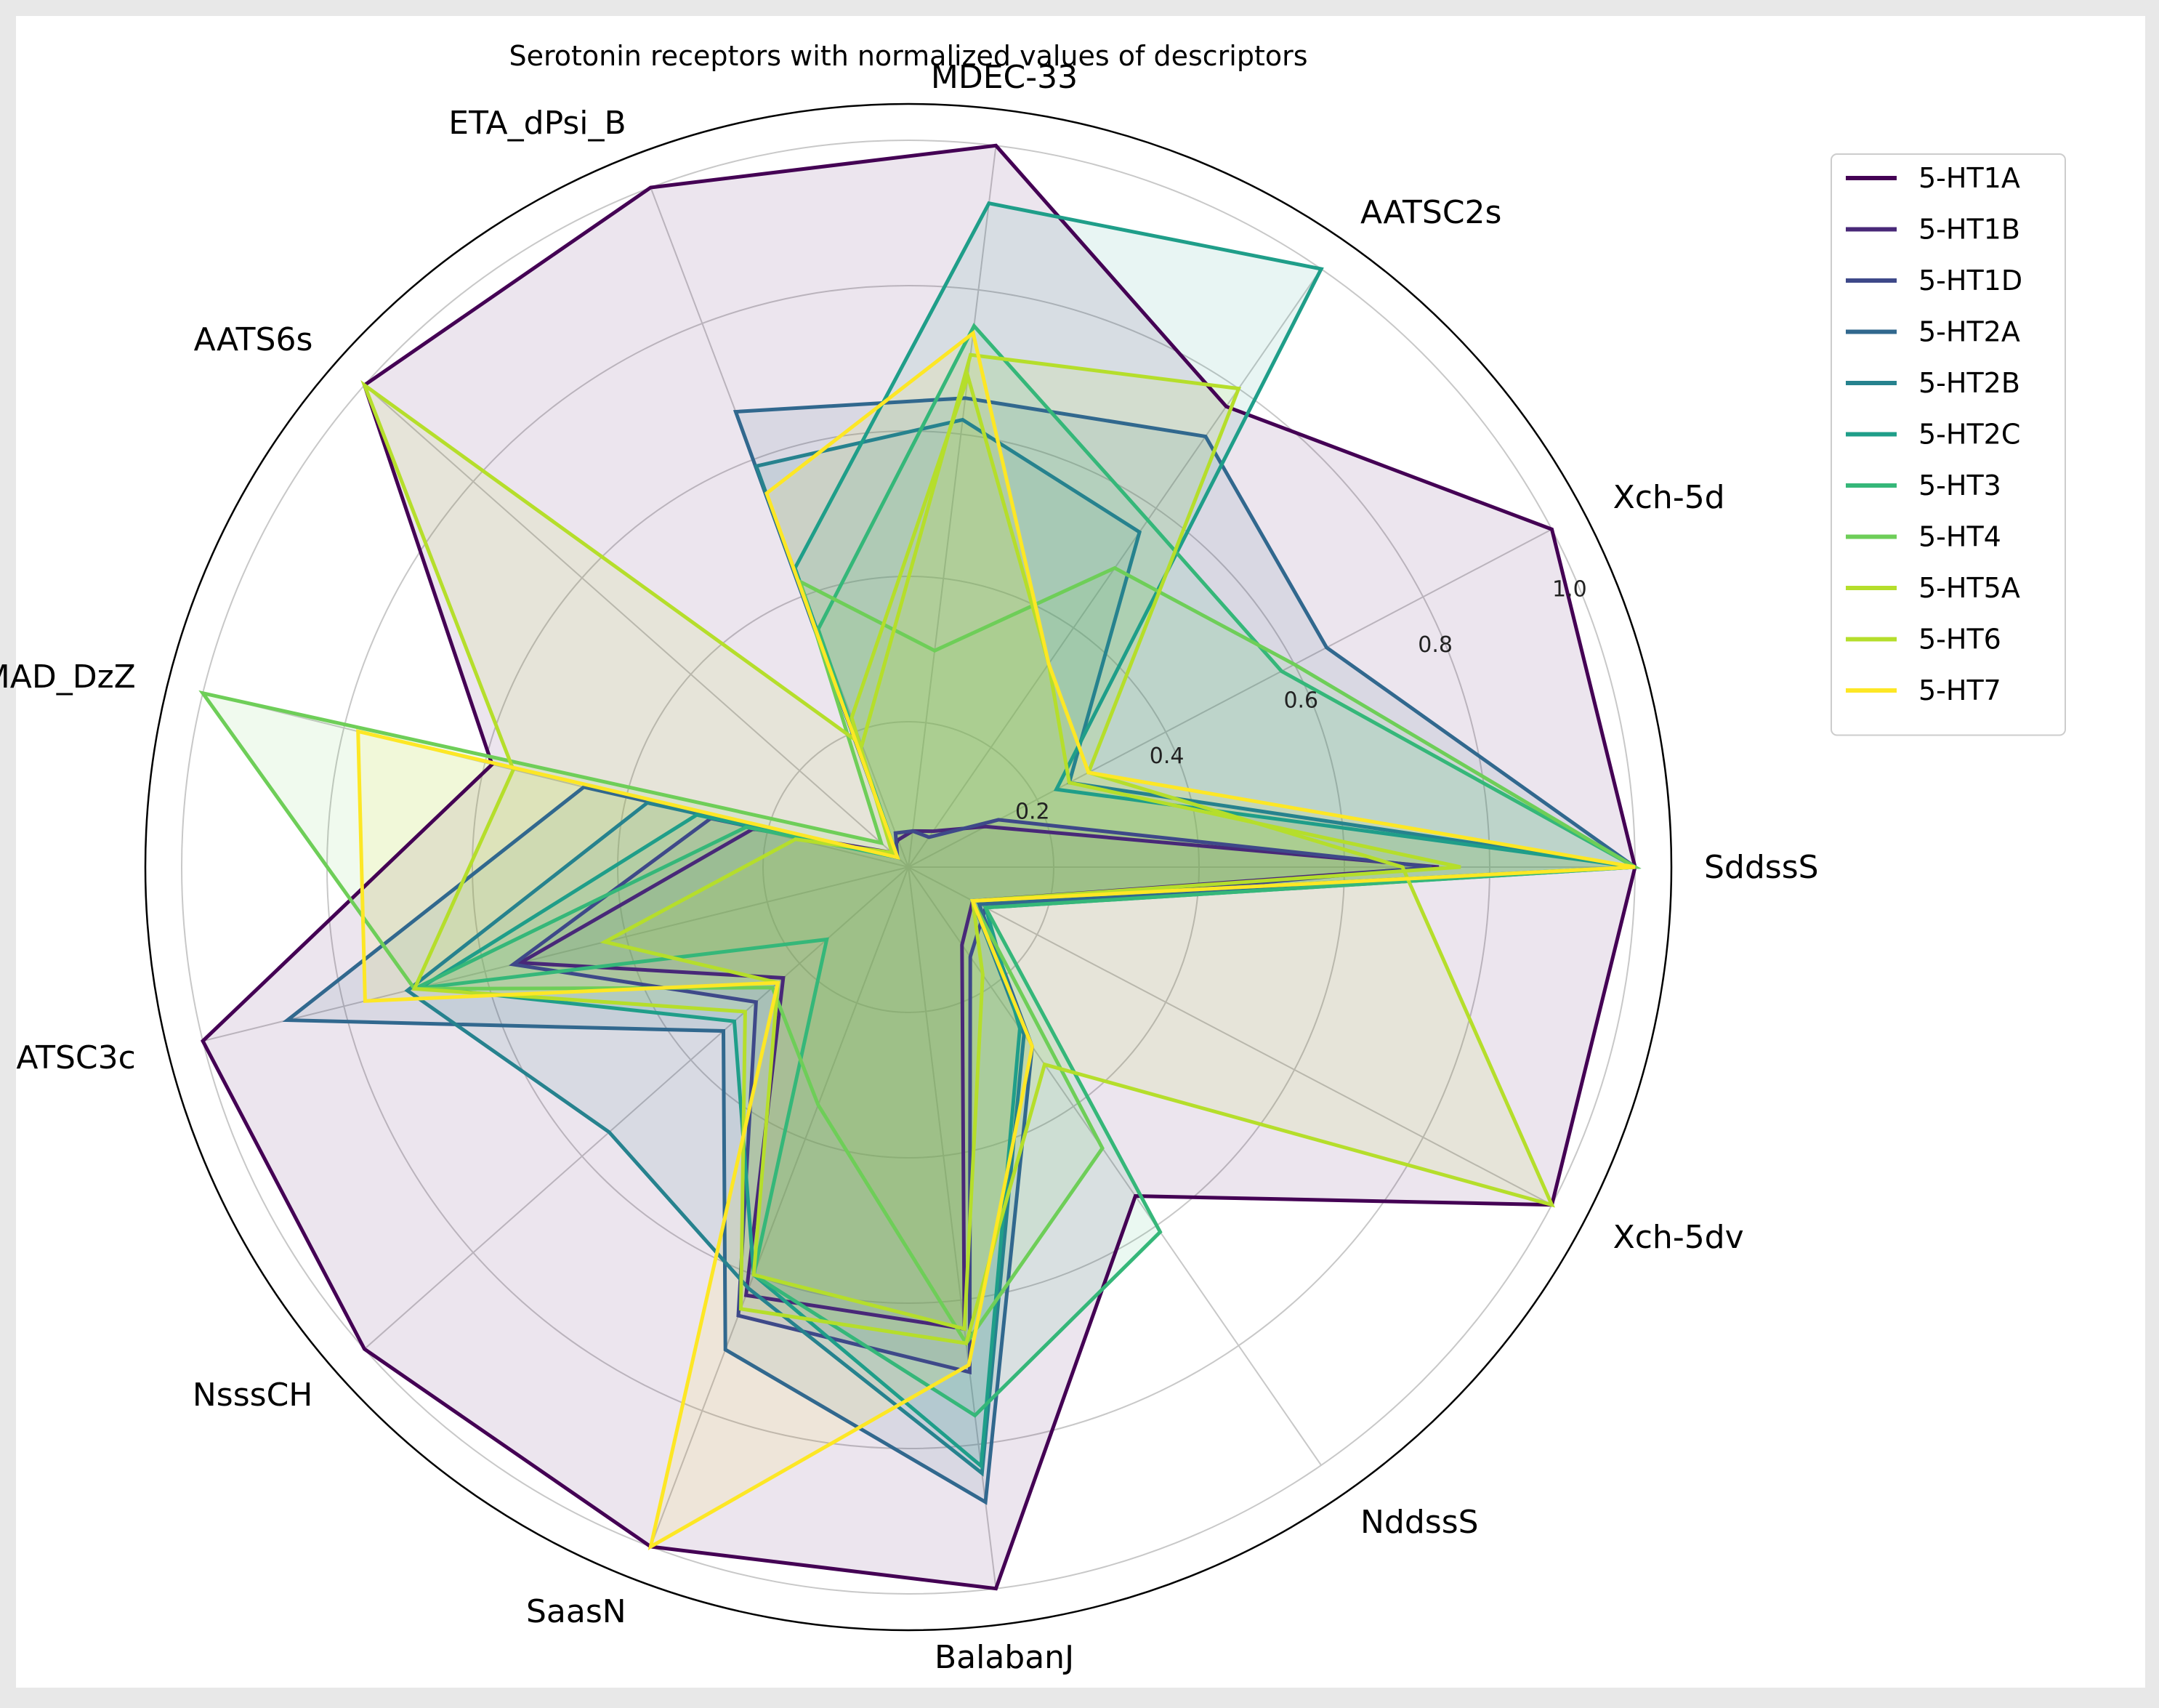 The image size is (2159, 1708). What do you see at coordinates (537, 124) in the screenshot?
I see `axis-label: ETA_dPsi_B` at bounding box center [537, 124].